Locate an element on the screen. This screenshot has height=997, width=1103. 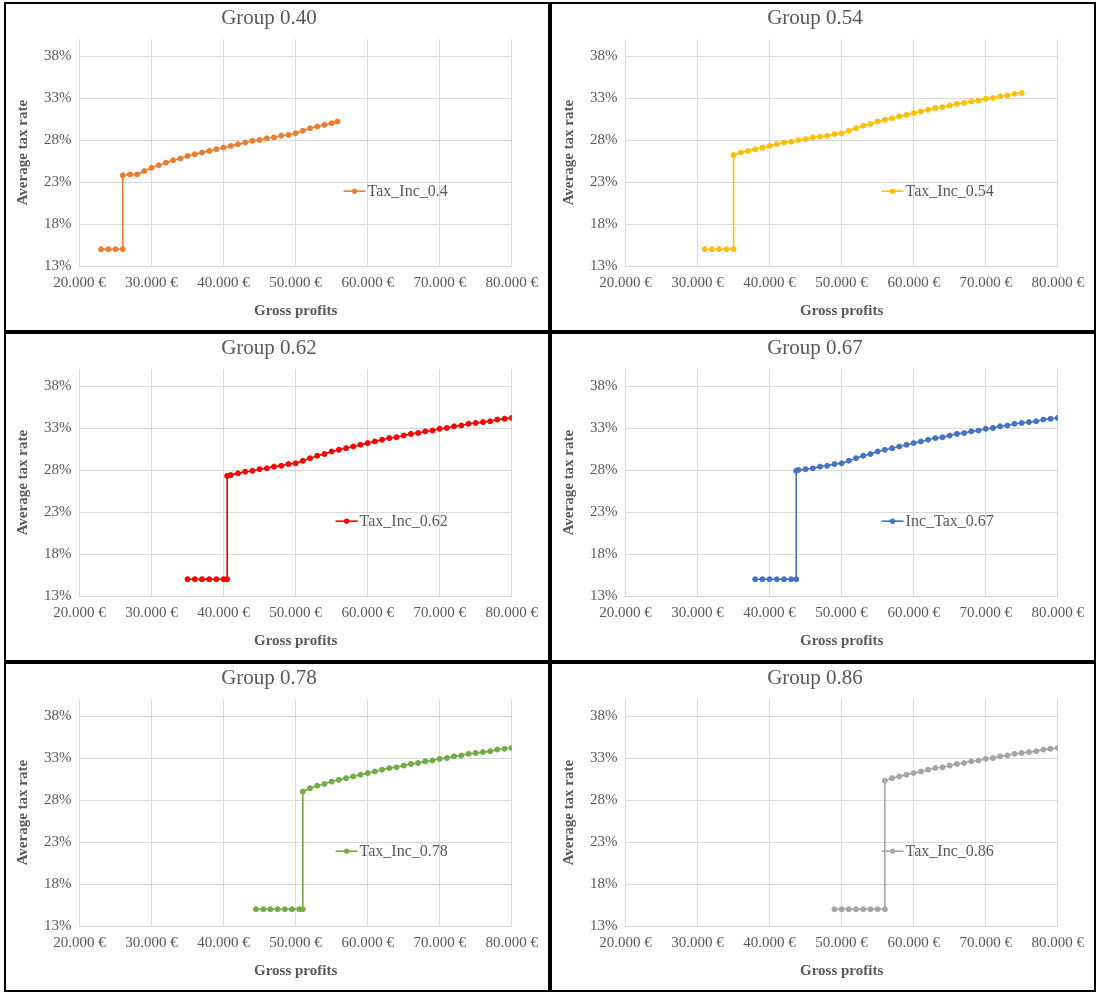
legend-label: Tax_Inc_0.78 is located at coordinates (403, 851).